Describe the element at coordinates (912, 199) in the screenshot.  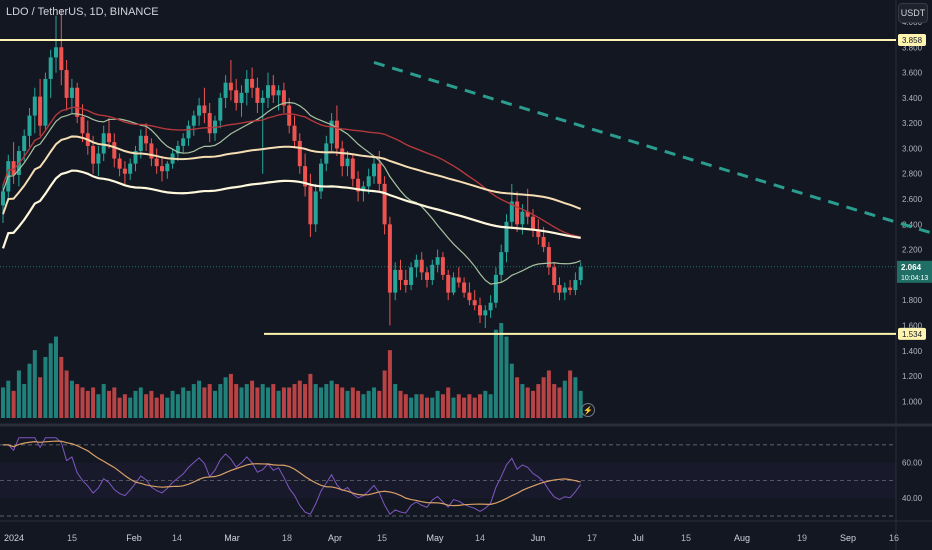
I see `price-tick-label: 2.600` at that location.